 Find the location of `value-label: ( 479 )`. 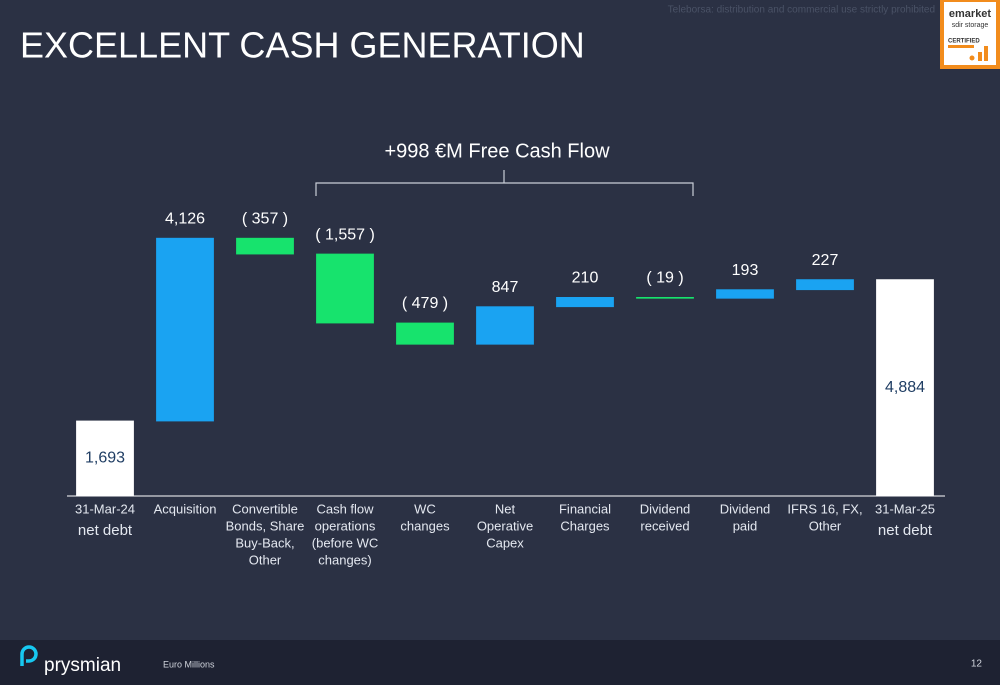

value-label: ( 479 ) is located at coordinates (425, 303).